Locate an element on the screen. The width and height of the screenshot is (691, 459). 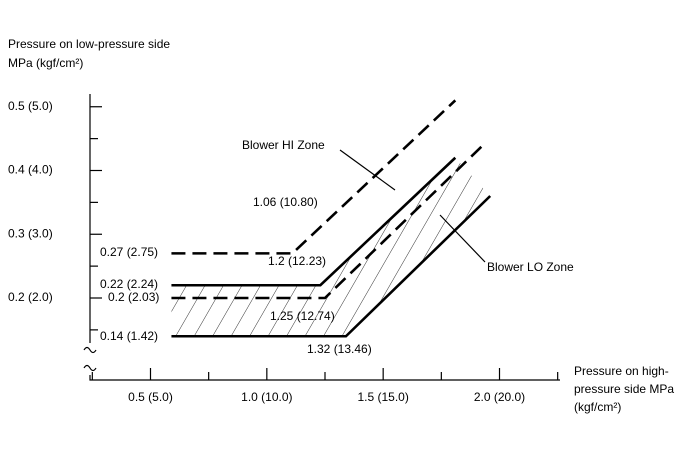
x-tick-label: 2.0 (20.0) is located at coordinates (499, 397).